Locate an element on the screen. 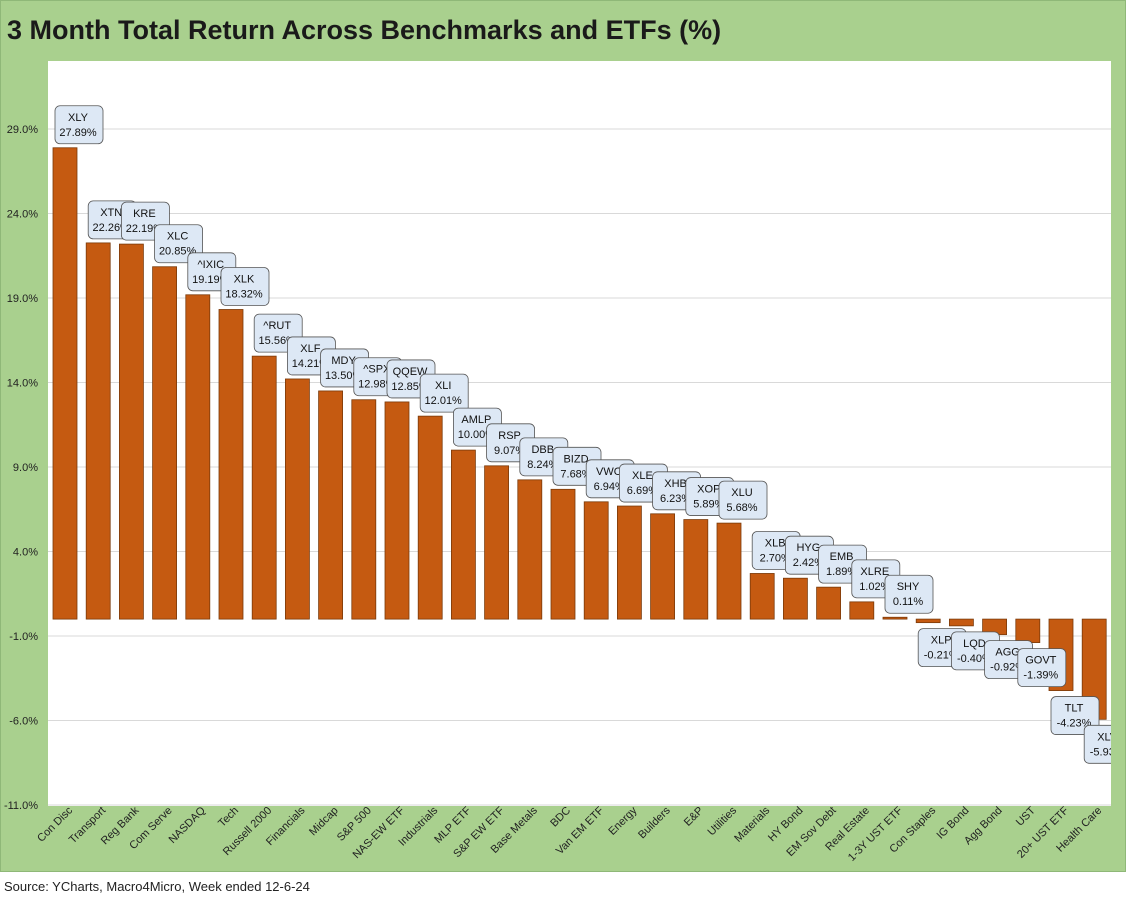  data-label-ticker: ^SPX is located at coordinates (377, 370).